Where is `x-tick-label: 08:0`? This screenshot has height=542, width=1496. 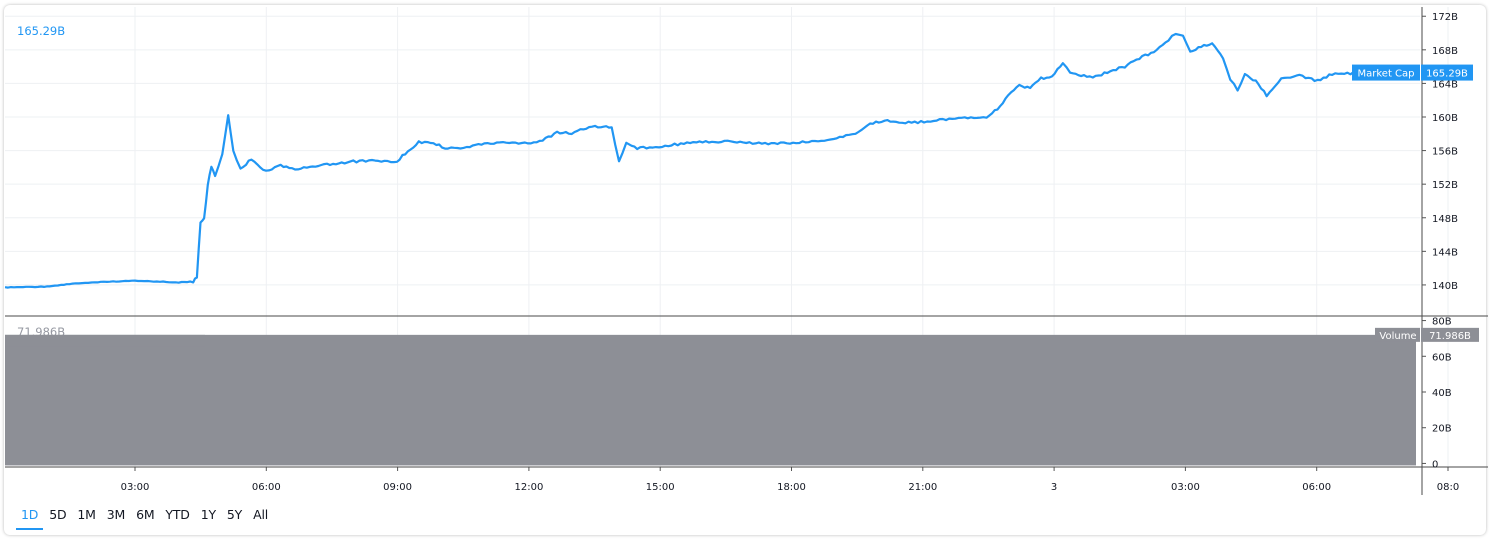
x-tick-label: 08:0 is located at coordinates (1448, 487).